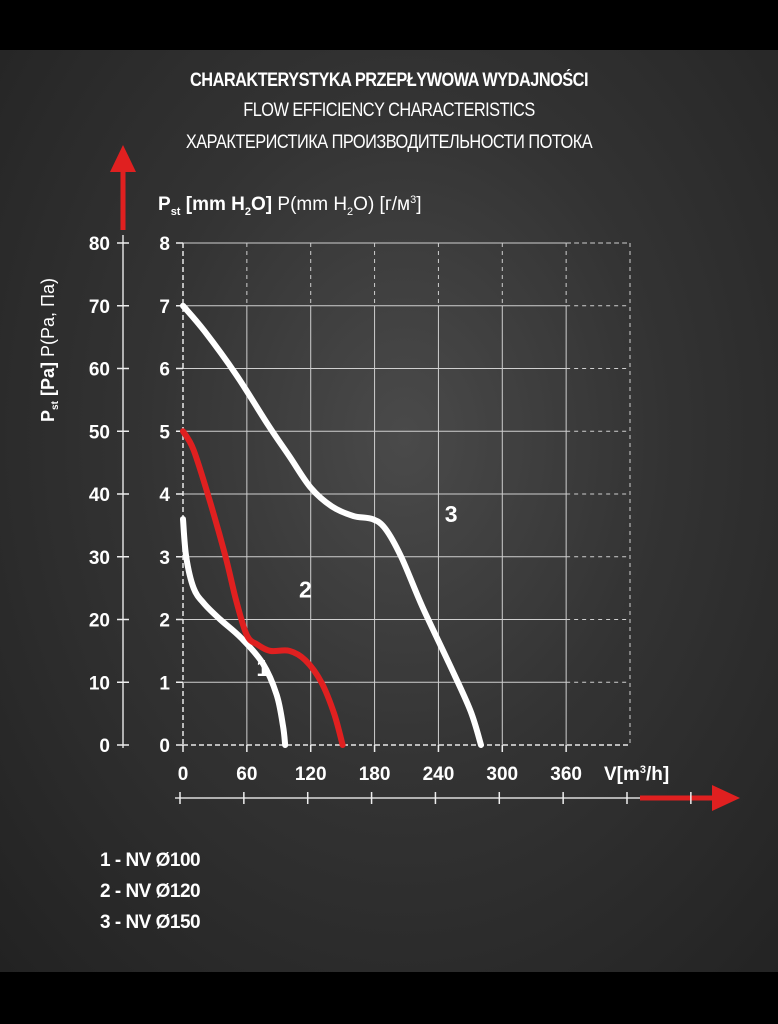 This screenshot has width=778, height=1024. What do you see at coordinates (164, 683) in the screenshot?
I see `y-tick-label: 1` at bounding box center [164, 683].